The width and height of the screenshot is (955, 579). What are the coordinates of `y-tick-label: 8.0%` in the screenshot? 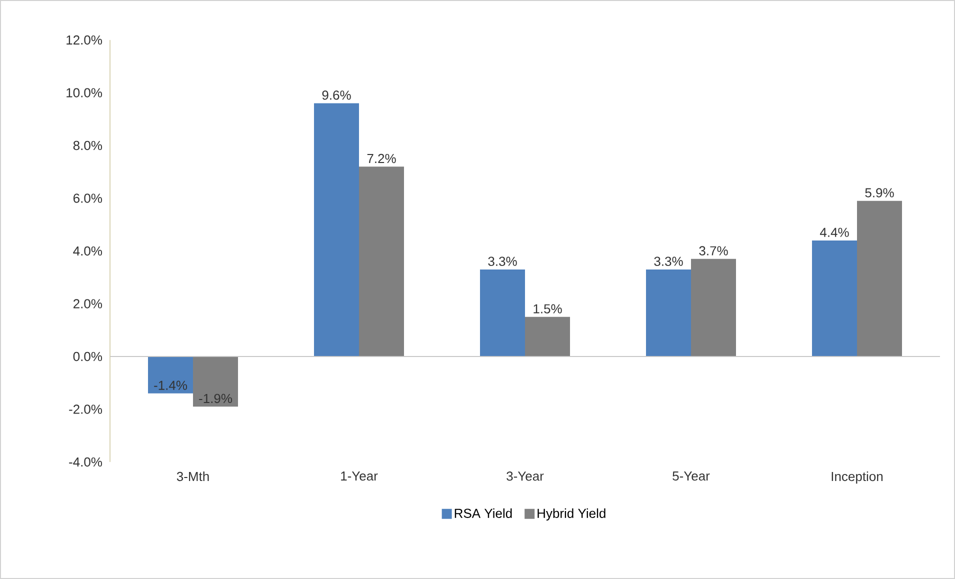 It's located at (87, 145).